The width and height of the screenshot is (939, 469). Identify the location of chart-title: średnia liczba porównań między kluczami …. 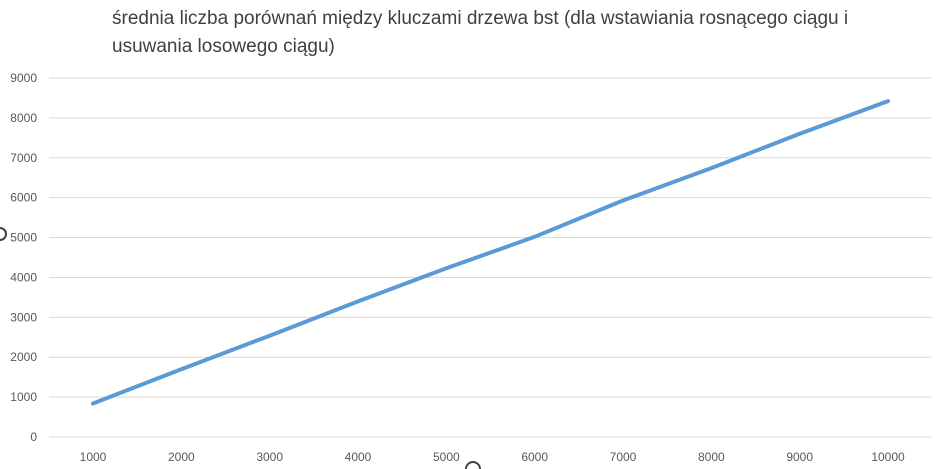
(480, 32).